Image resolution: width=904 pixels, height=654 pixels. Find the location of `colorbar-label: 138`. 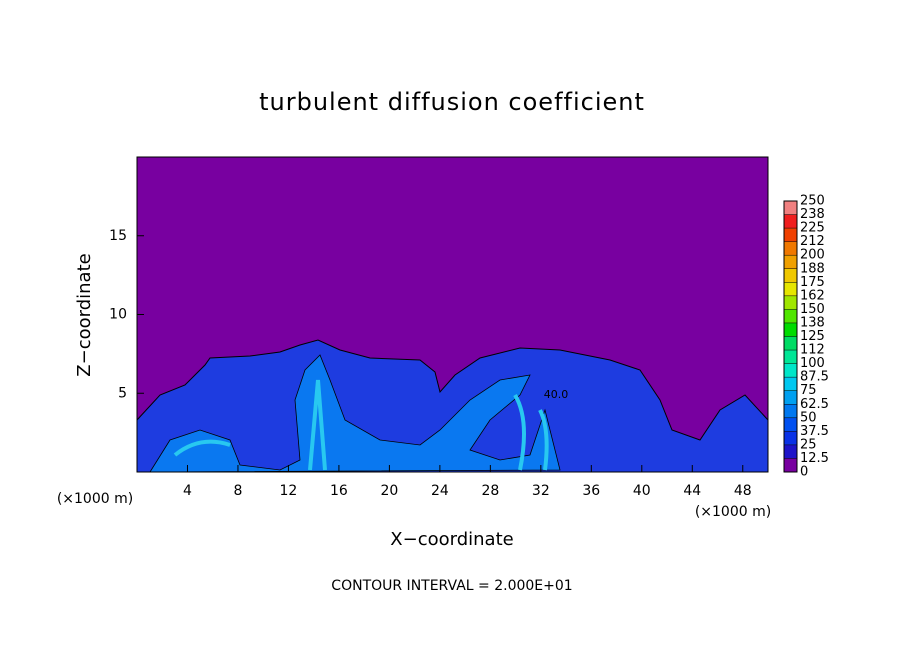

colorbar-label: 138 is located at coordinates (812, 322).